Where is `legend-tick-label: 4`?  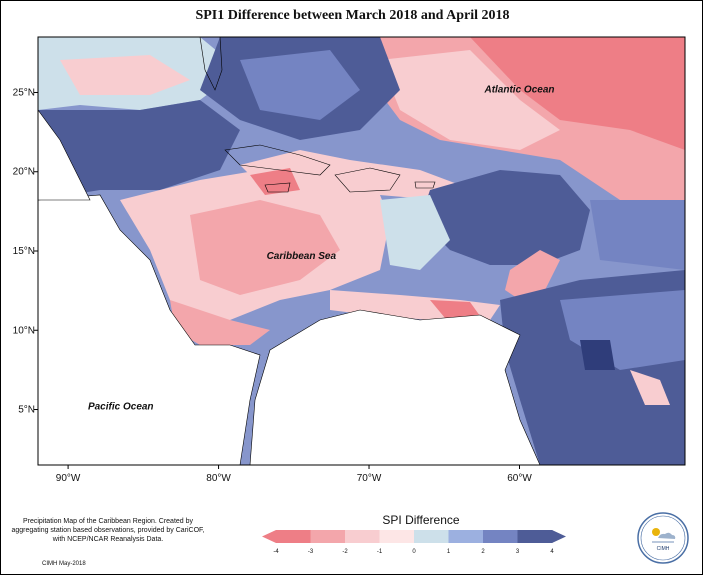
legend-tick-label: 4 is located at coordinates (552, 552).